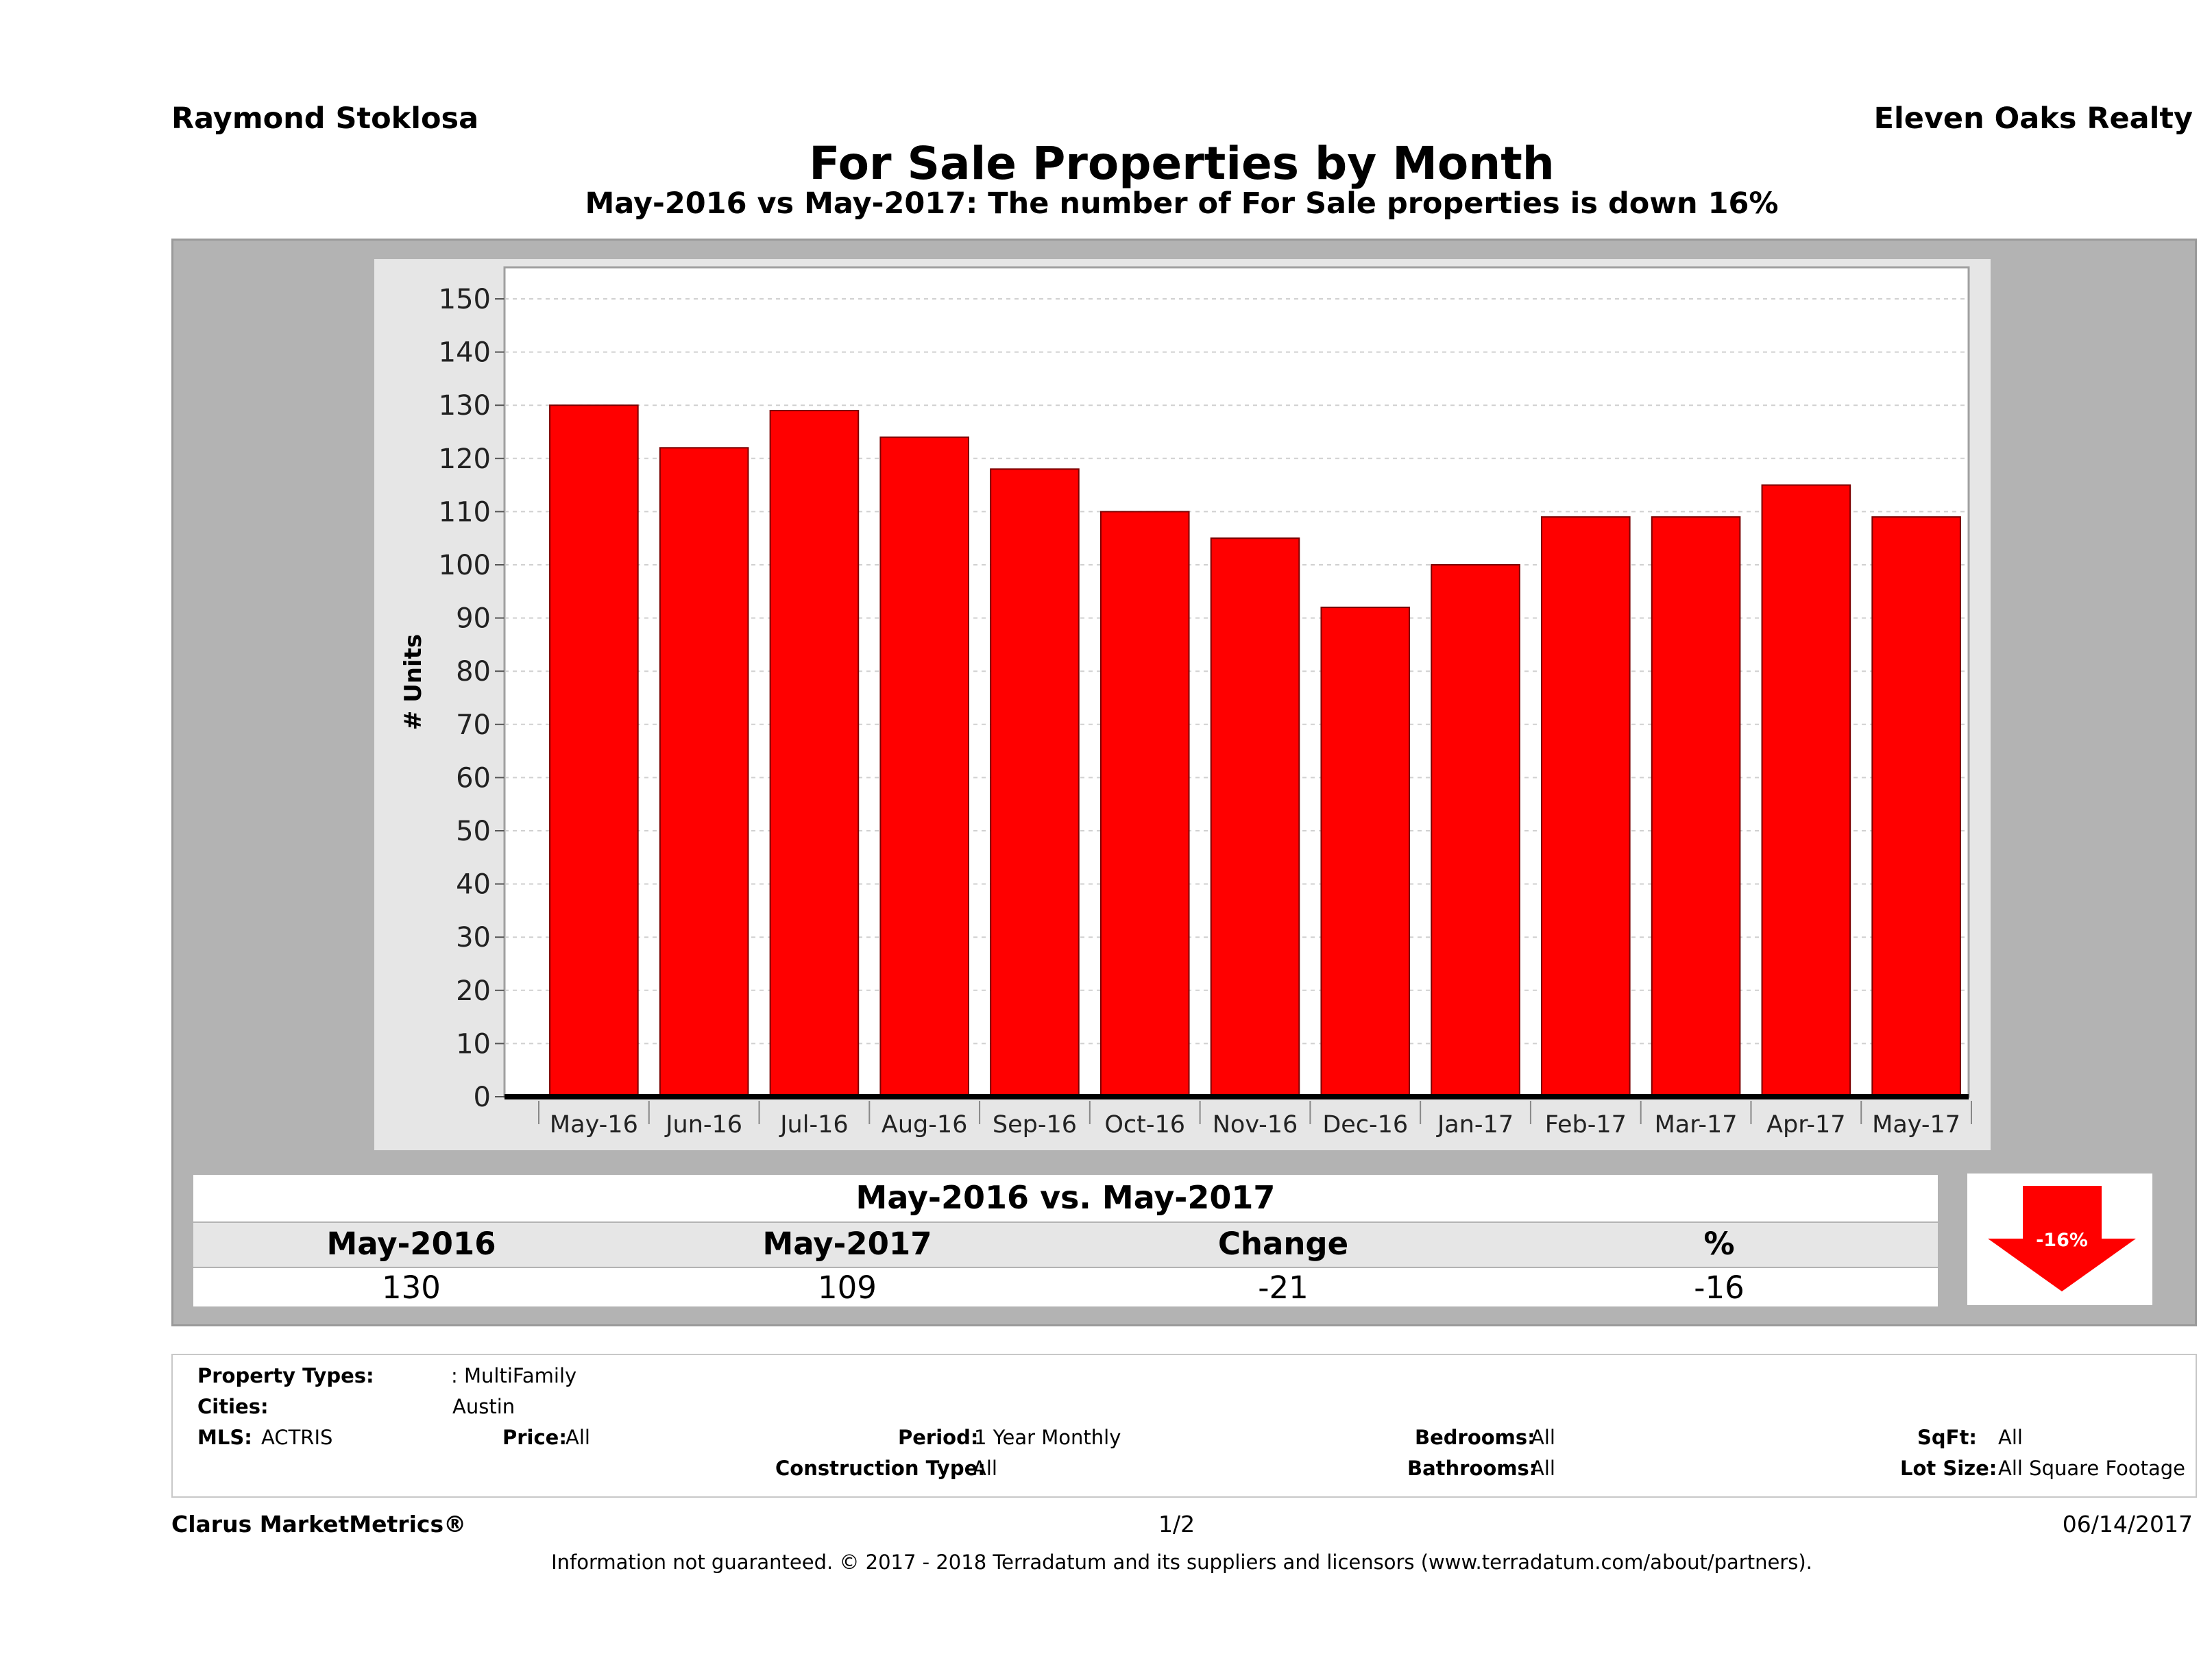 The height and width of the screenshot is (1678, 2212). What do you see at coordinates (411, 1244) in the screenshot?
I see `summary-header-start: May-2016` at bounding box center [411, 1244].